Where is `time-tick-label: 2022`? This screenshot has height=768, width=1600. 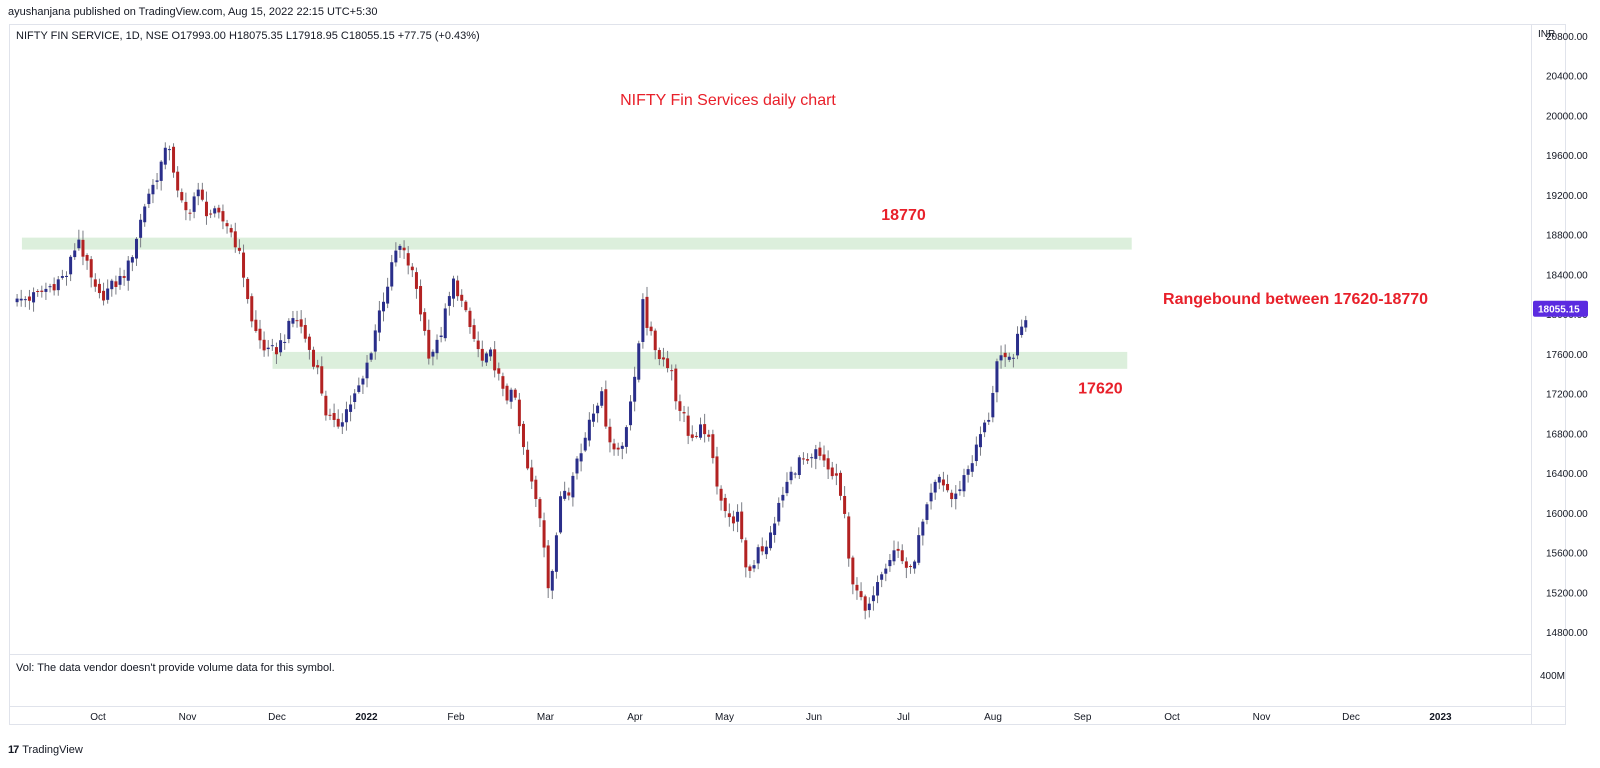
time-tick-label: 2022 is located at coordinates (366, 717).